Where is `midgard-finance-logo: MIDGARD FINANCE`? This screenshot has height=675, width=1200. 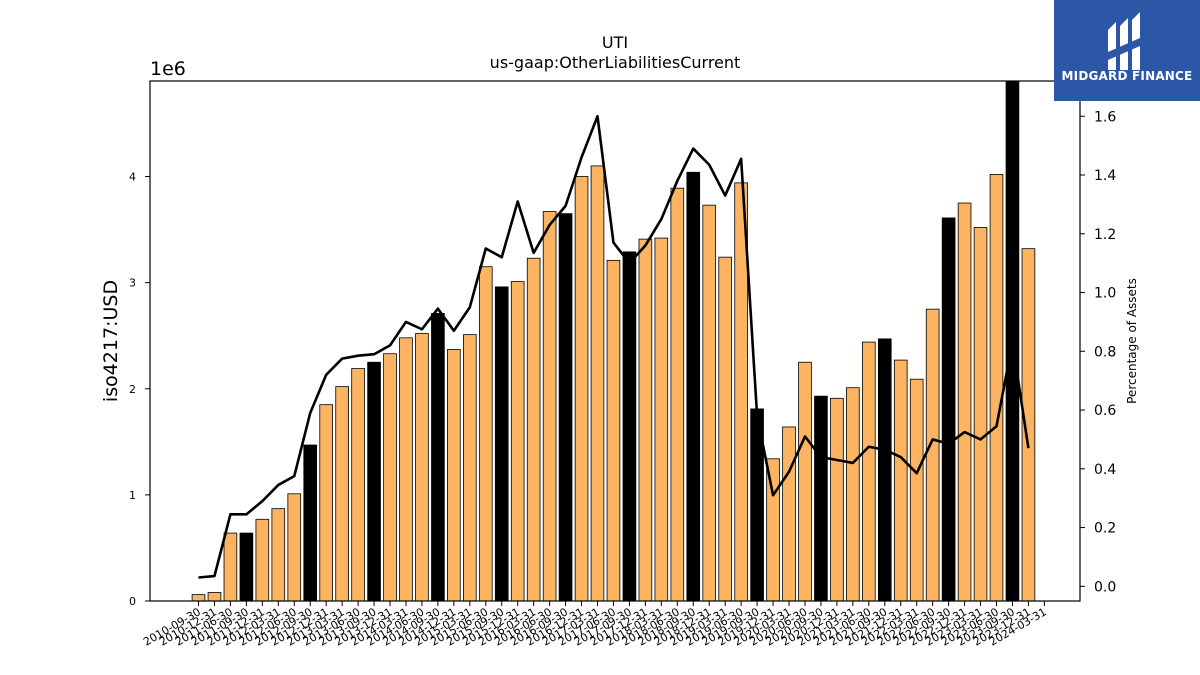
midgard-finance-logo: MIDGARD FINANCE is located at coordinates (1127, 50).